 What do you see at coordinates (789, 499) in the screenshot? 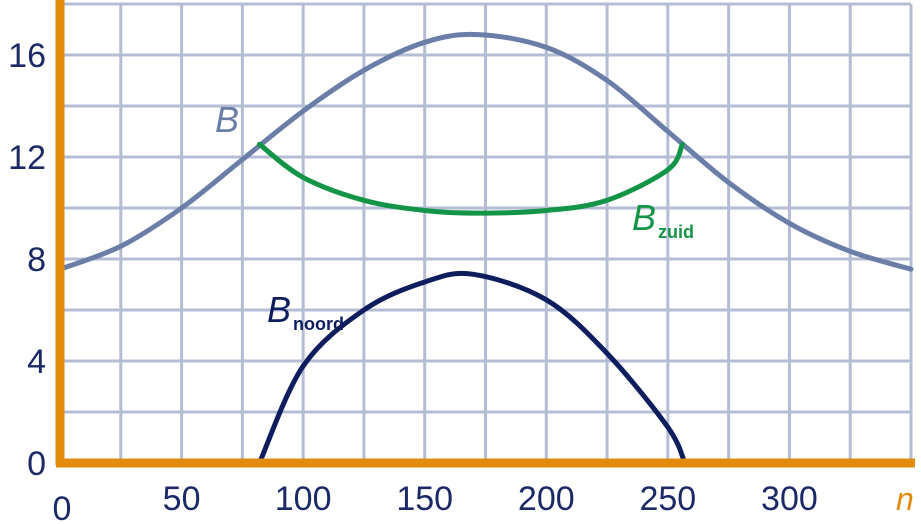
I see `x-tick-label: 300` at bounding box center [789, 499].